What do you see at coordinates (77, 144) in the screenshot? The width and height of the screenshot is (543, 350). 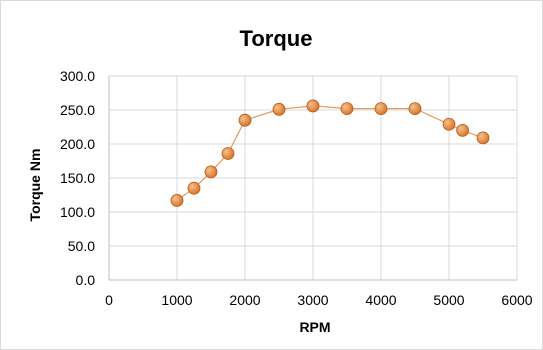 I see `y-tick-label: 200.0` at bounding box center [77, 144].